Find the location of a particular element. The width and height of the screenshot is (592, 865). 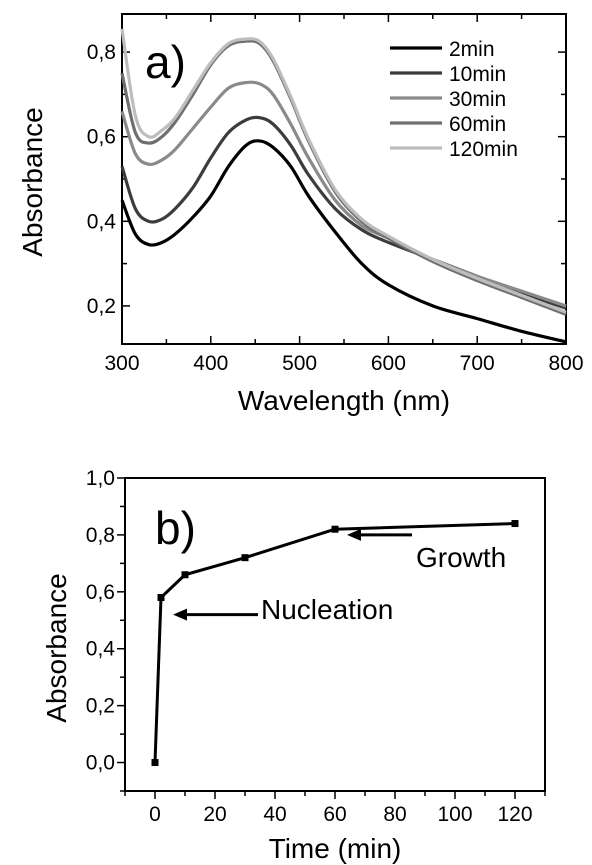

panel-b-x-tick-label: 60 is located at coordinates (334, 814).